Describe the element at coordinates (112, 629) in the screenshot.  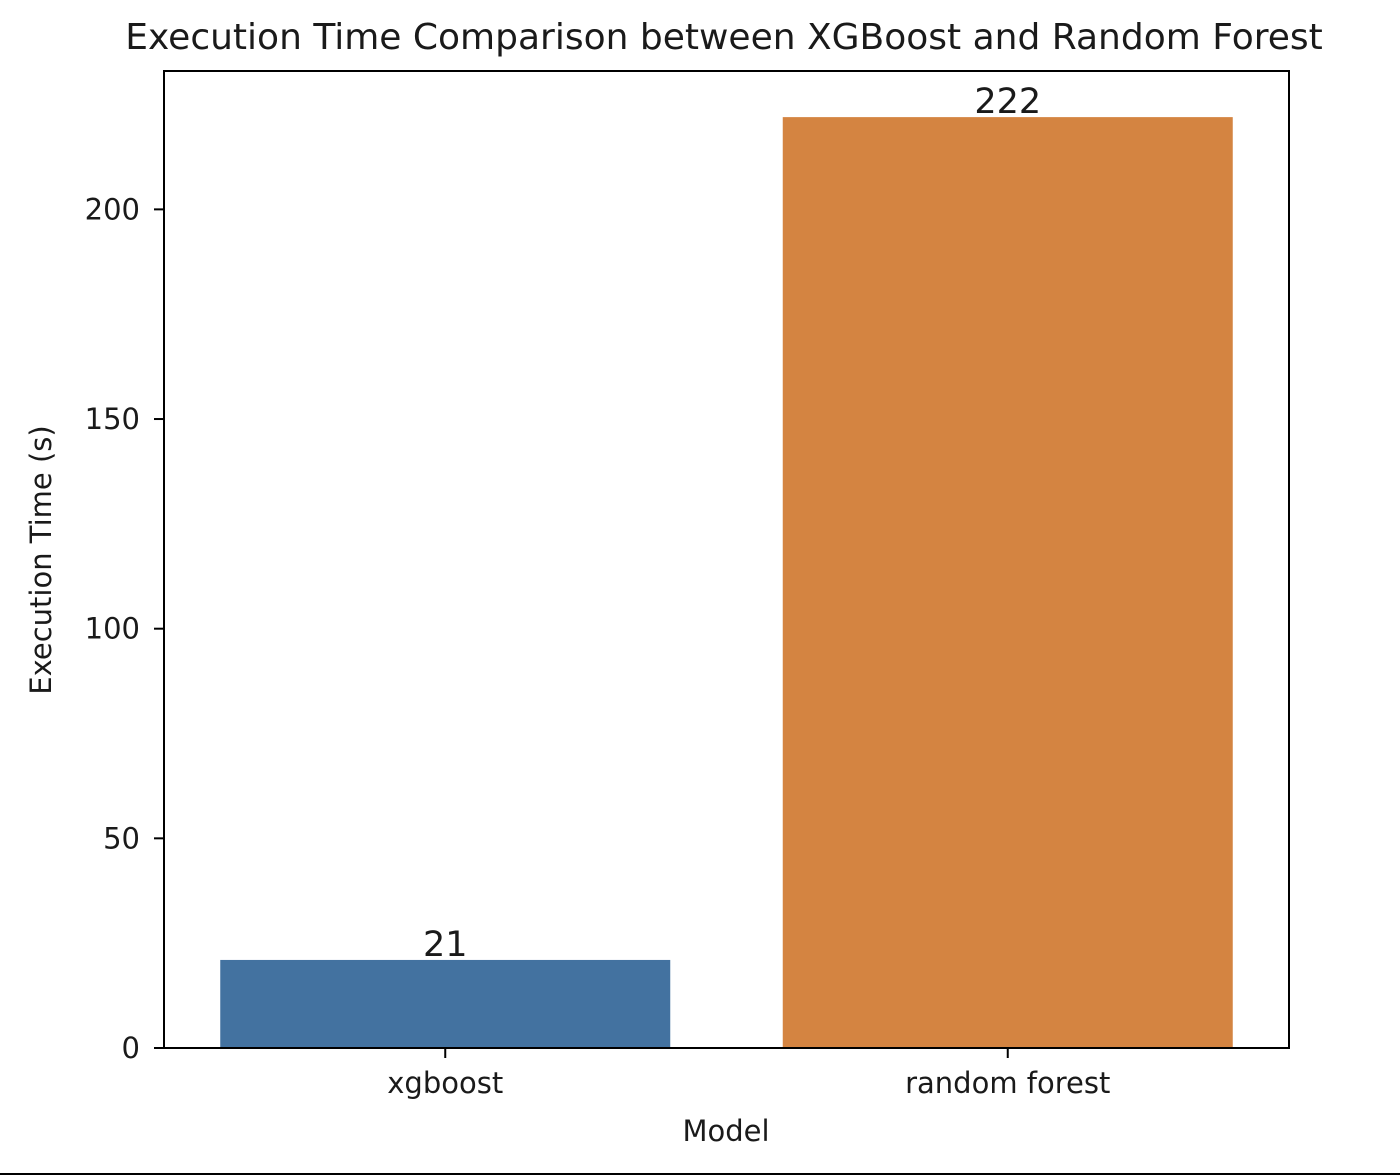
I see `y-tick-label-100: 100` at that location.